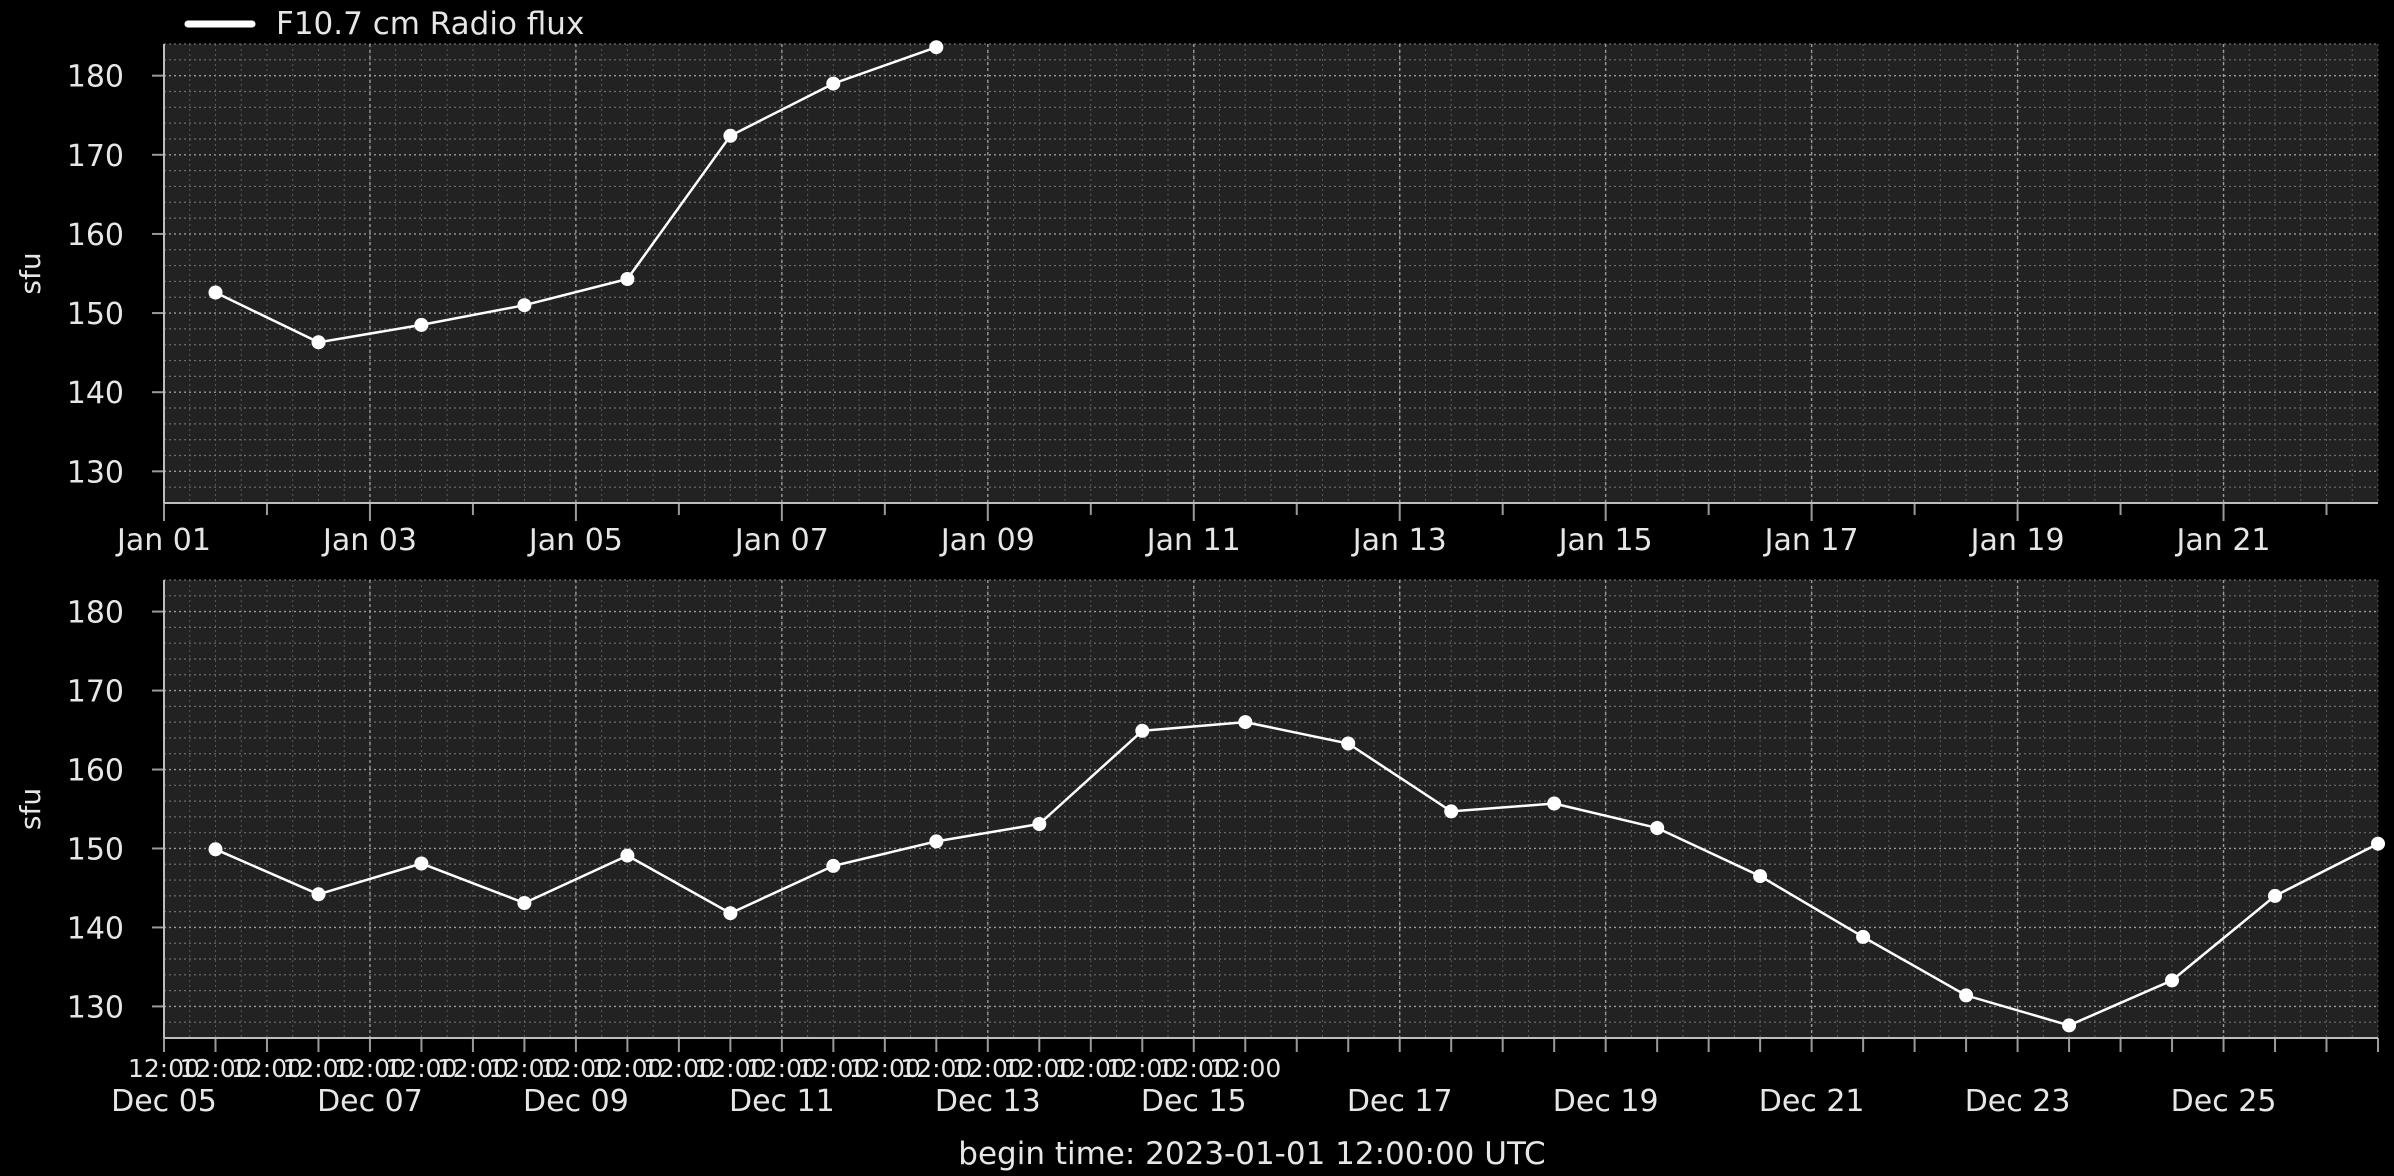 The image size is (2394, 1176). I want to click on x-tick-label: Jan 19, so click(2017, 540).